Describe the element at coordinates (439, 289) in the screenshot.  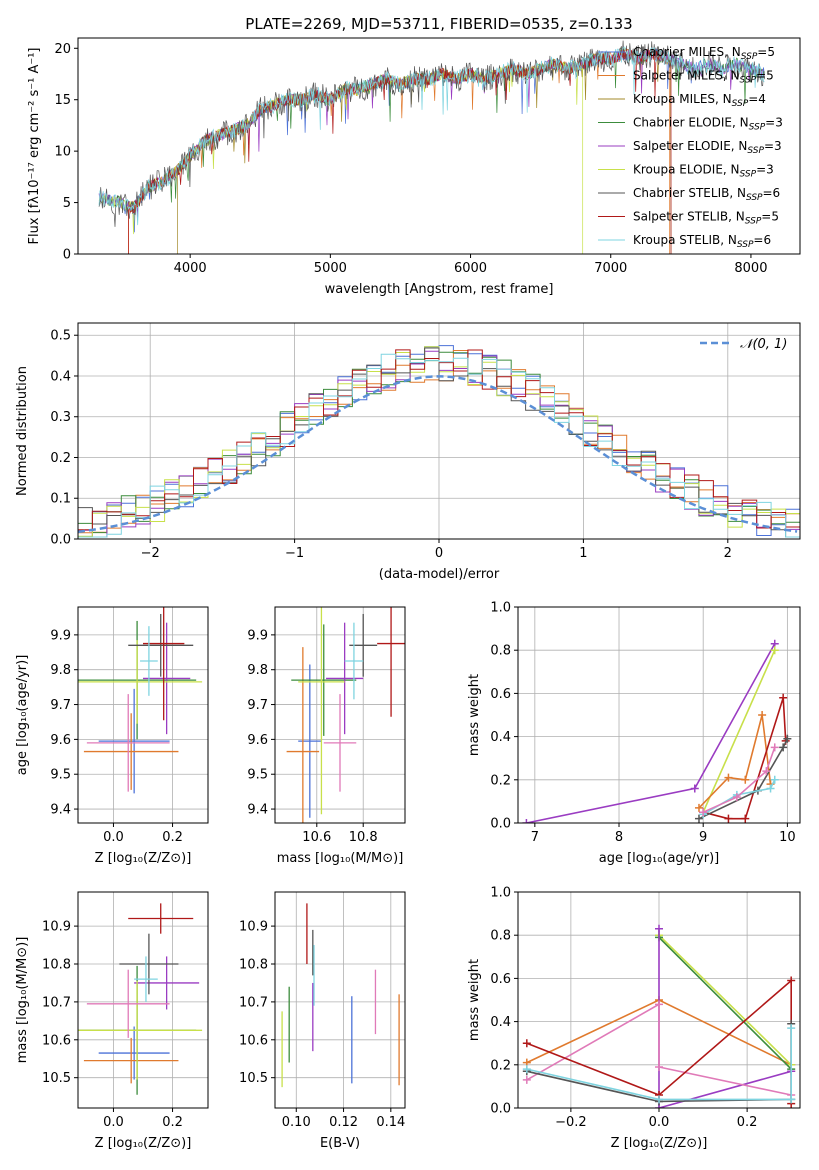
I see `x-axis-label: wavelength [Angstrom, rest frame]` at that location.